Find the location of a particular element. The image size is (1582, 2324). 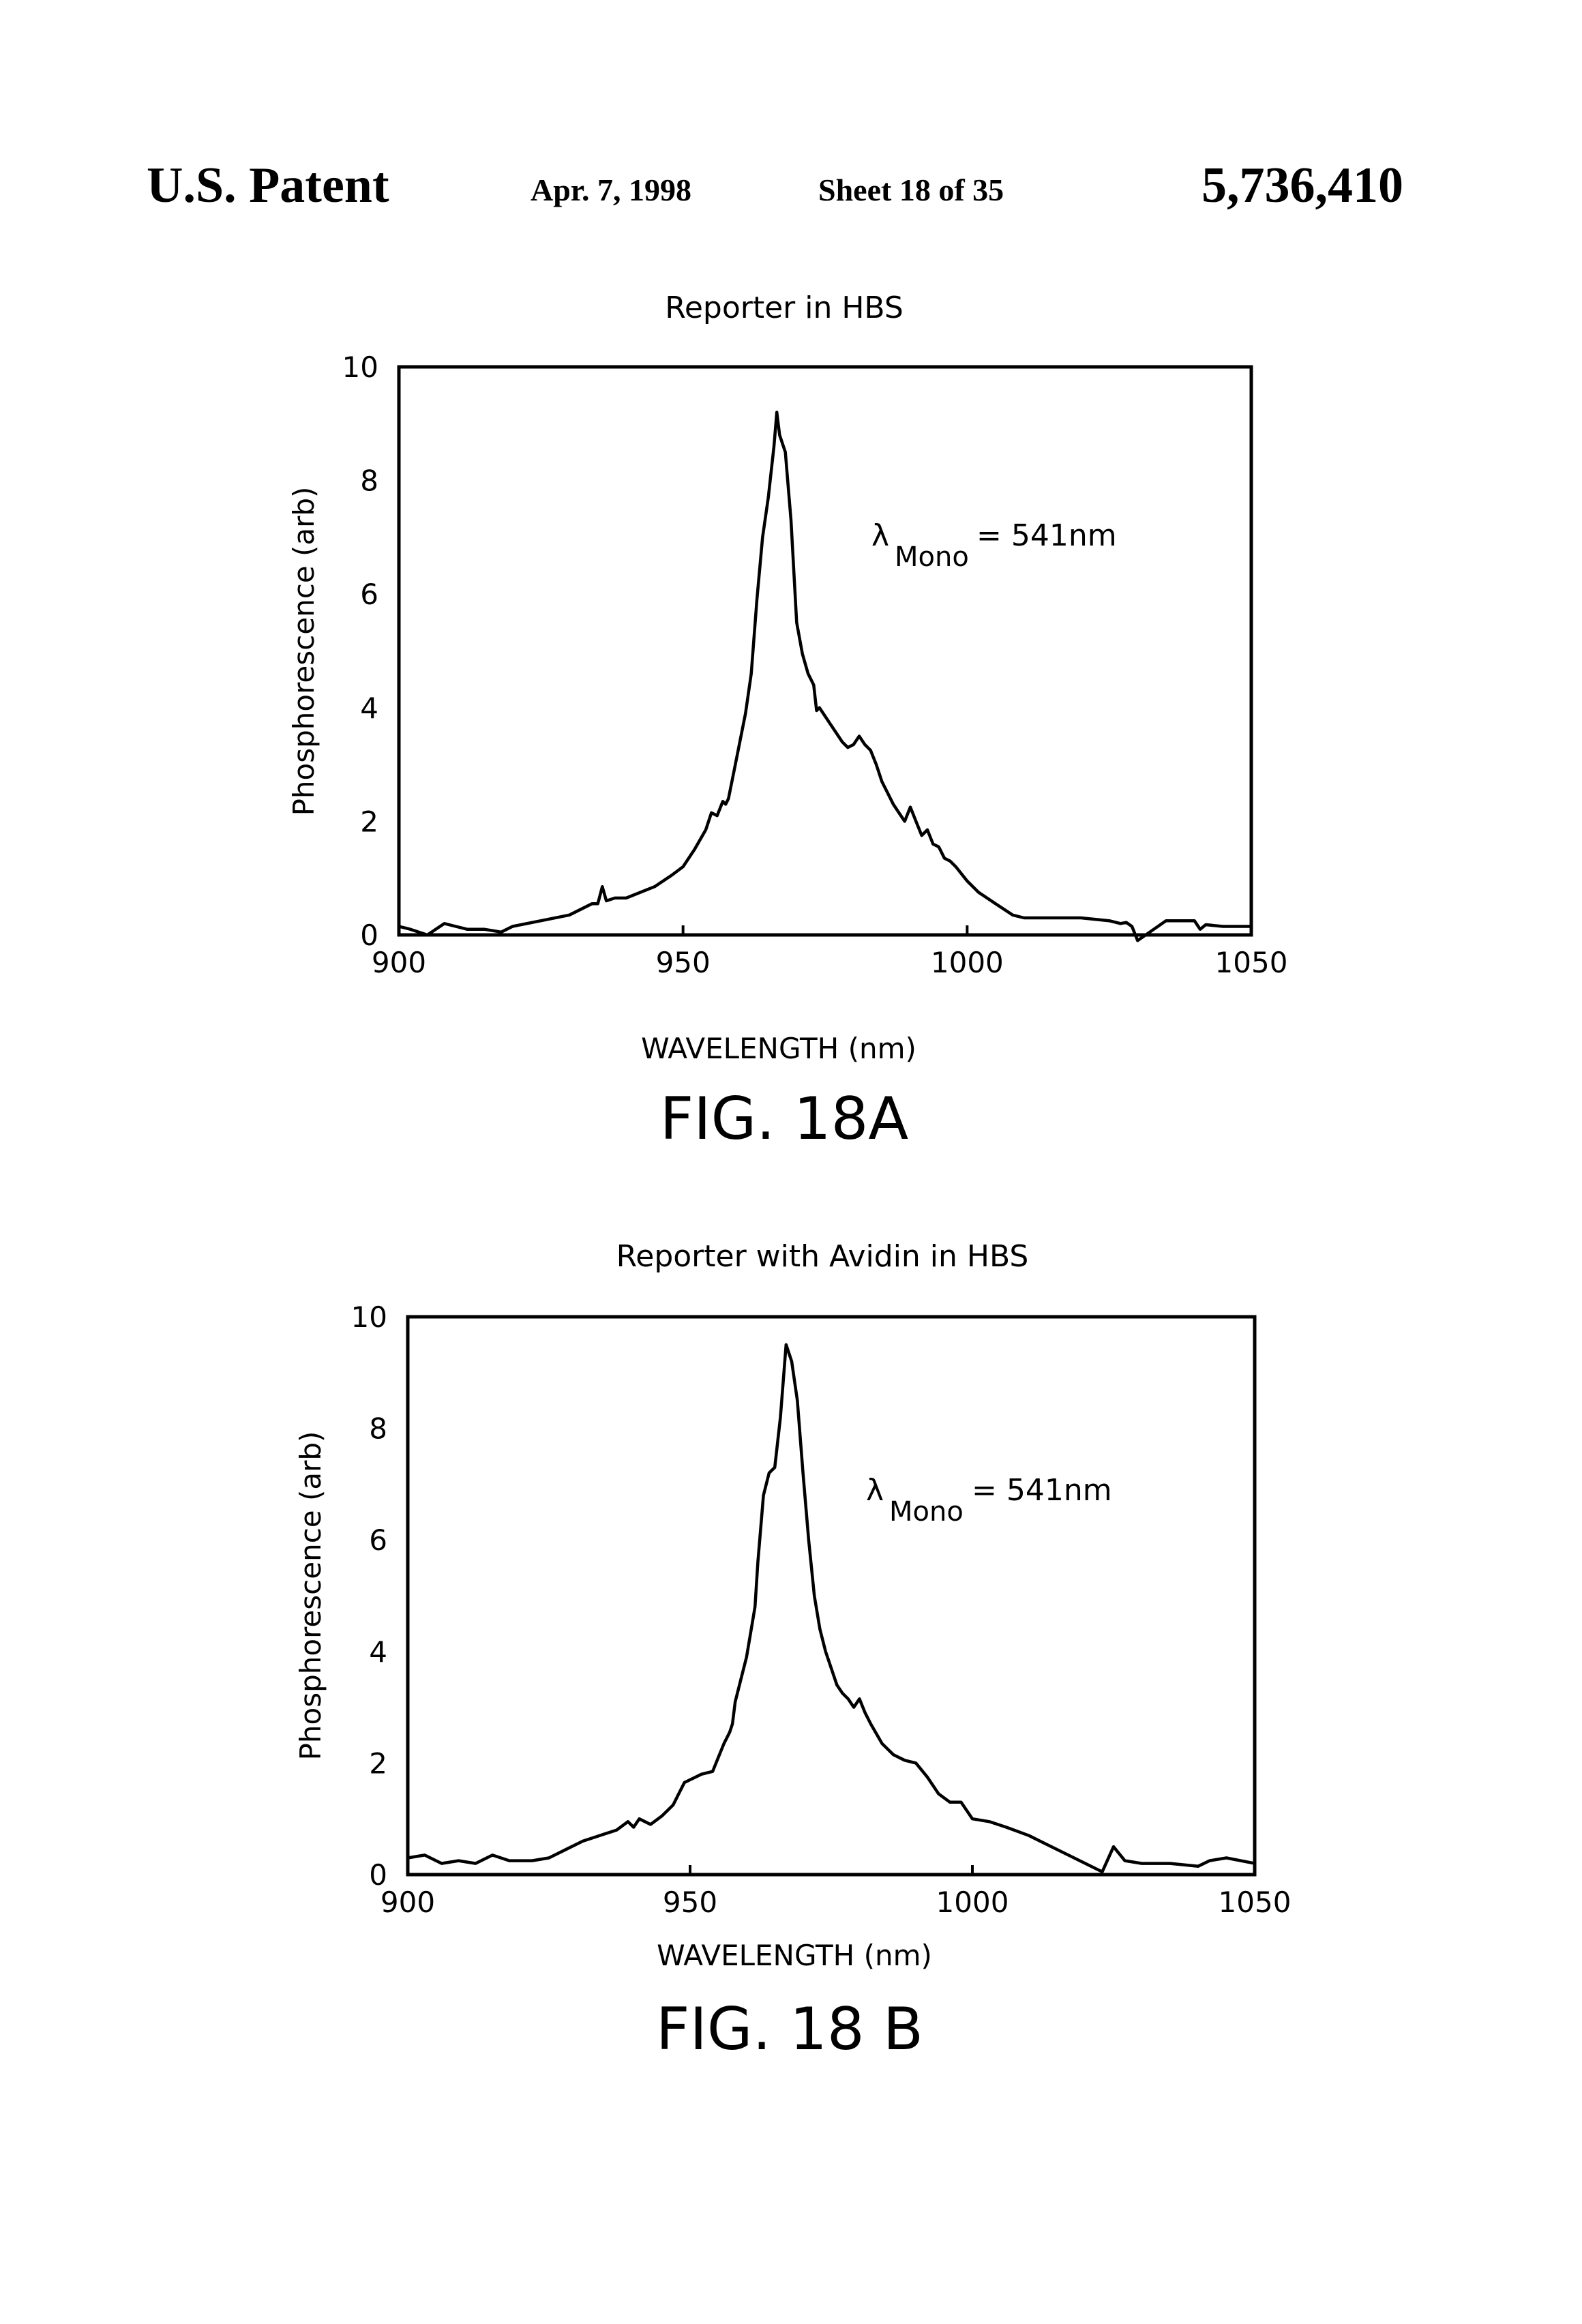

figure-label: FIG. 18 B is located at coordinates (789, 2029).